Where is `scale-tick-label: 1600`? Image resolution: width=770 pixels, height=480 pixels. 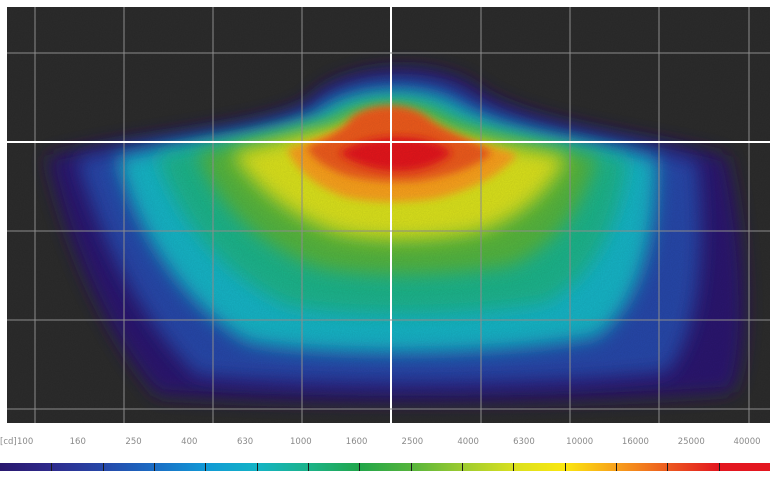
scale-tick-label: 1600 is located at coordinates (356, 442).